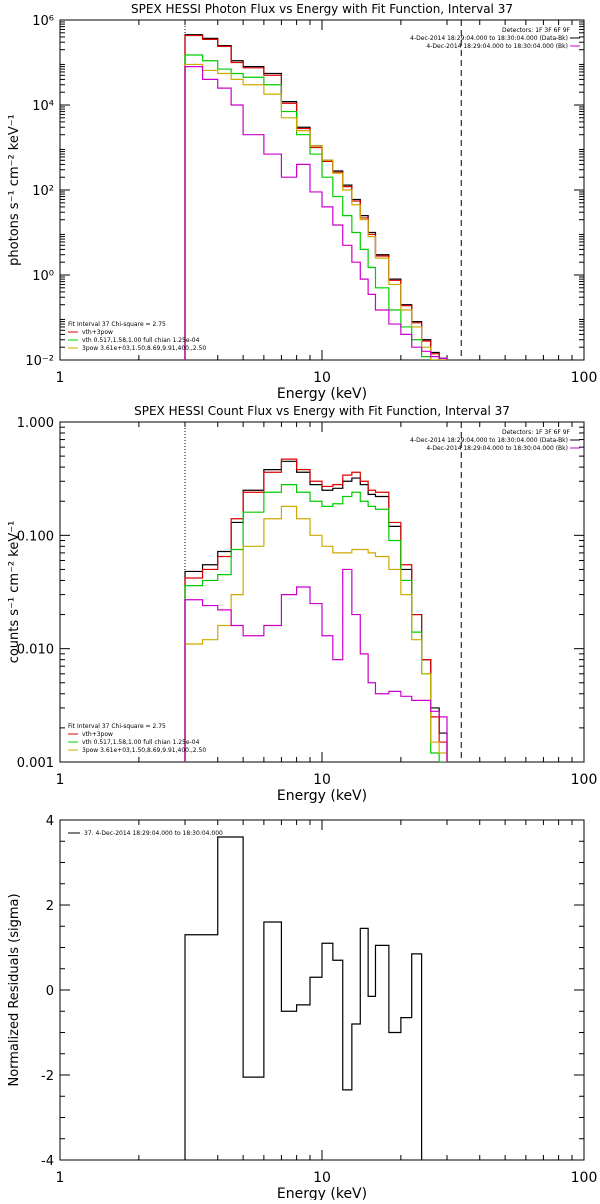  What do you see at coordinates (14, 190) in the screenshot?
I see `y-axis-label: photons s⁻¹ cm⁻² keV⁻¹` at bounding box center [14, 190].